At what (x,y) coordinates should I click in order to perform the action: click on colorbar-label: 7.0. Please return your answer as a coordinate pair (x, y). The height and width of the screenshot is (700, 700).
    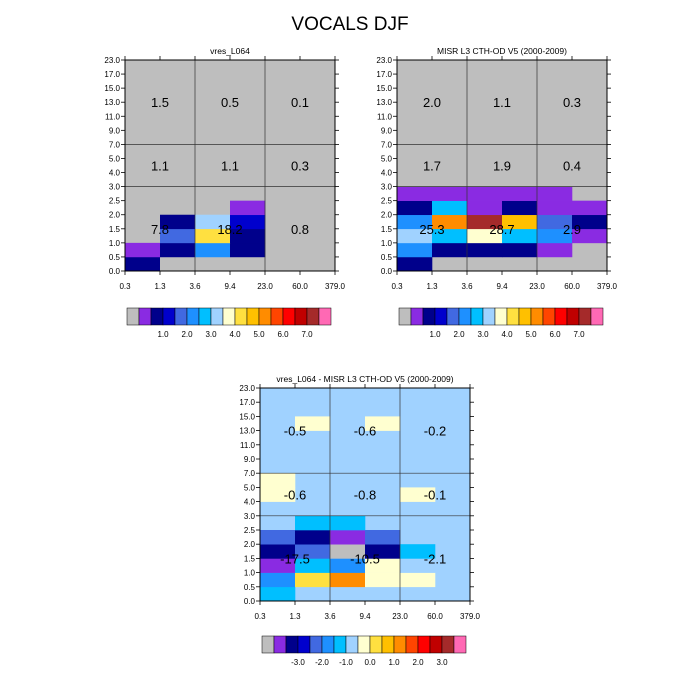
    Looking at the image, I should click on (307, 334).